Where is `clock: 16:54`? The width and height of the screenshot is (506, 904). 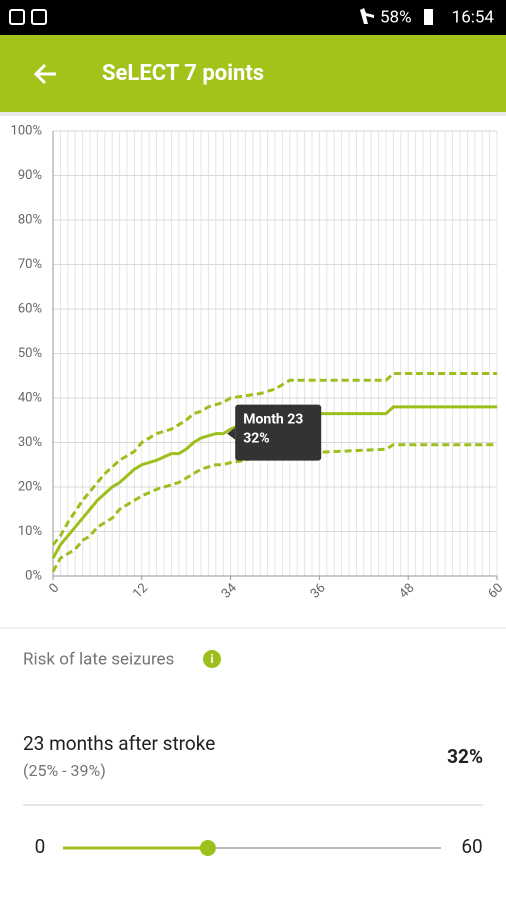 clock: 16:54 is located at coordinates (473, 17).